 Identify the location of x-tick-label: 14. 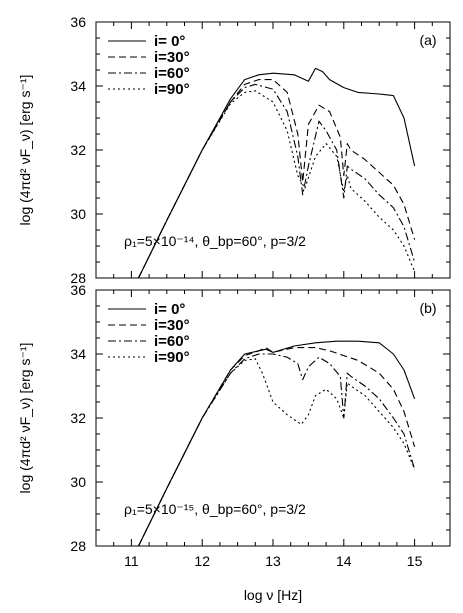
(344, 561).